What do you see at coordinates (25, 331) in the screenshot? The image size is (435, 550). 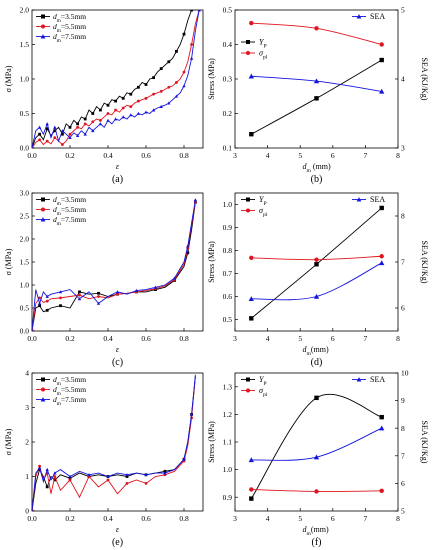 I see `y-tick-label: 0.0` at bounding box center [25, 331].